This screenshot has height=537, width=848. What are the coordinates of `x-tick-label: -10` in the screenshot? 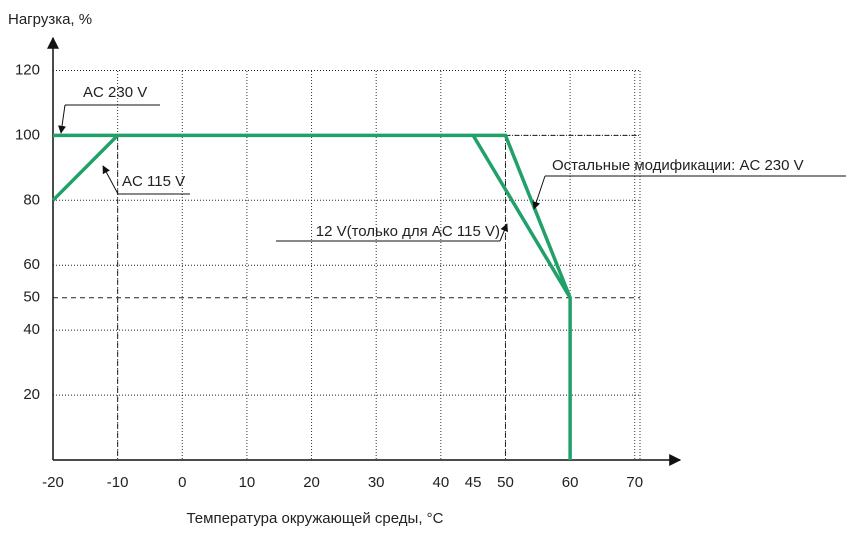 It's located at (118, 482).